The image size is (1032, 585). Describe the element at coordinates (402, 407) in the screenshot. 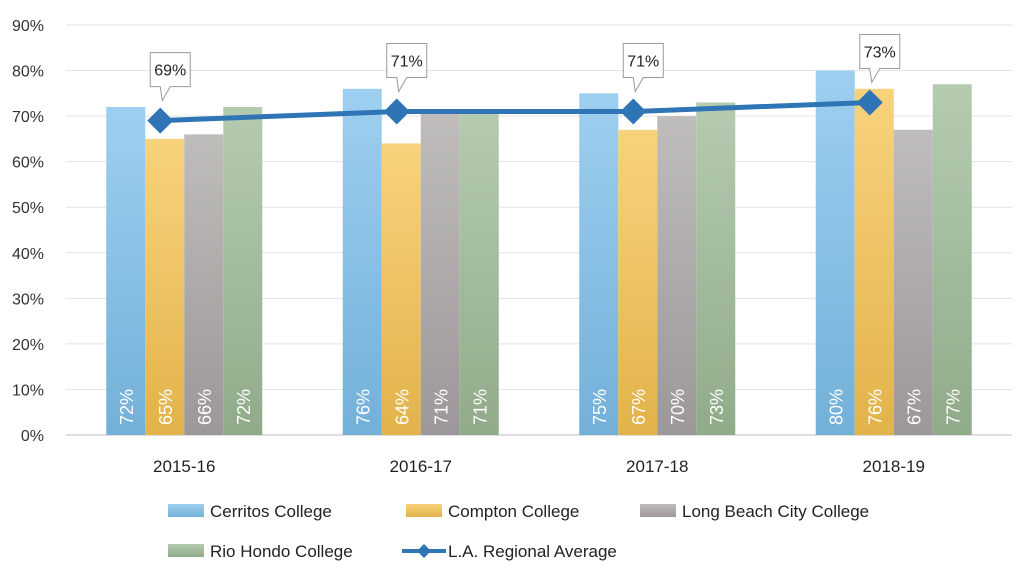

I see `bar-value-label: 64%` at that location.